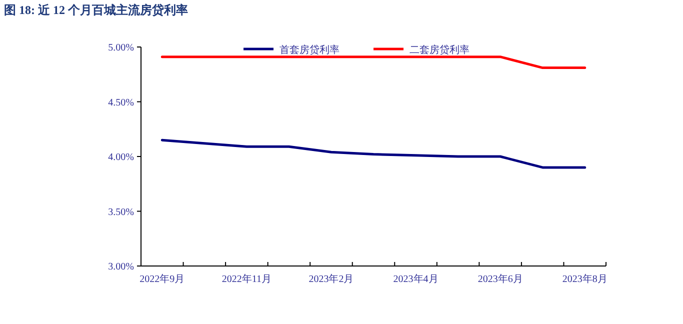 This screenshot has height=324, width=683. I want to click on x-tick-label: 2022年11月, so click(247, 279).